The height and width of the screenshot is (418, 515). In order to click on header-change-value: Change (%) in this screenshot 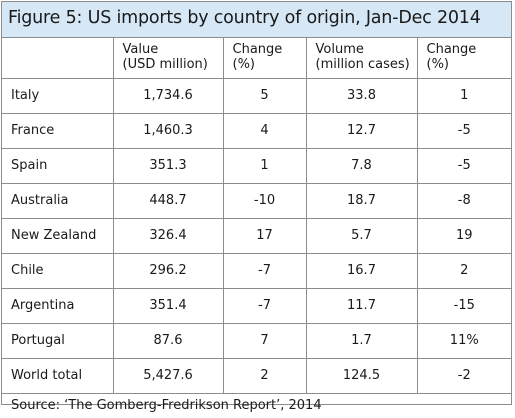, I will do `click(265, 58)`.